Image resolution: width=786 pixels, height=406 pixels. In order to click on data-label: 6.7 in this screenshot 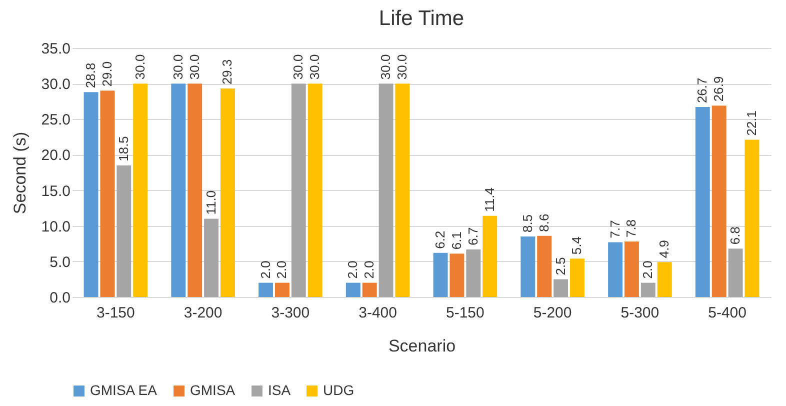, I will do `click(472, 236)`.